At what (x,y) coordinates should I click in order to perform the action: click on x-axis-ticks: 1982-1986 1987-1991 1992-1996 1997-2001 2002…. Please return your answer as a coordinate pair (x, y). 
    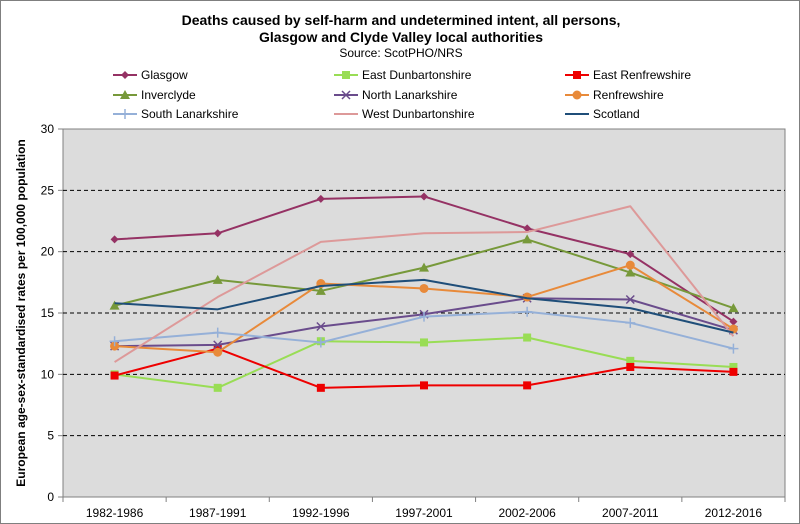
    Looking at the image, I should click on (424, 508).